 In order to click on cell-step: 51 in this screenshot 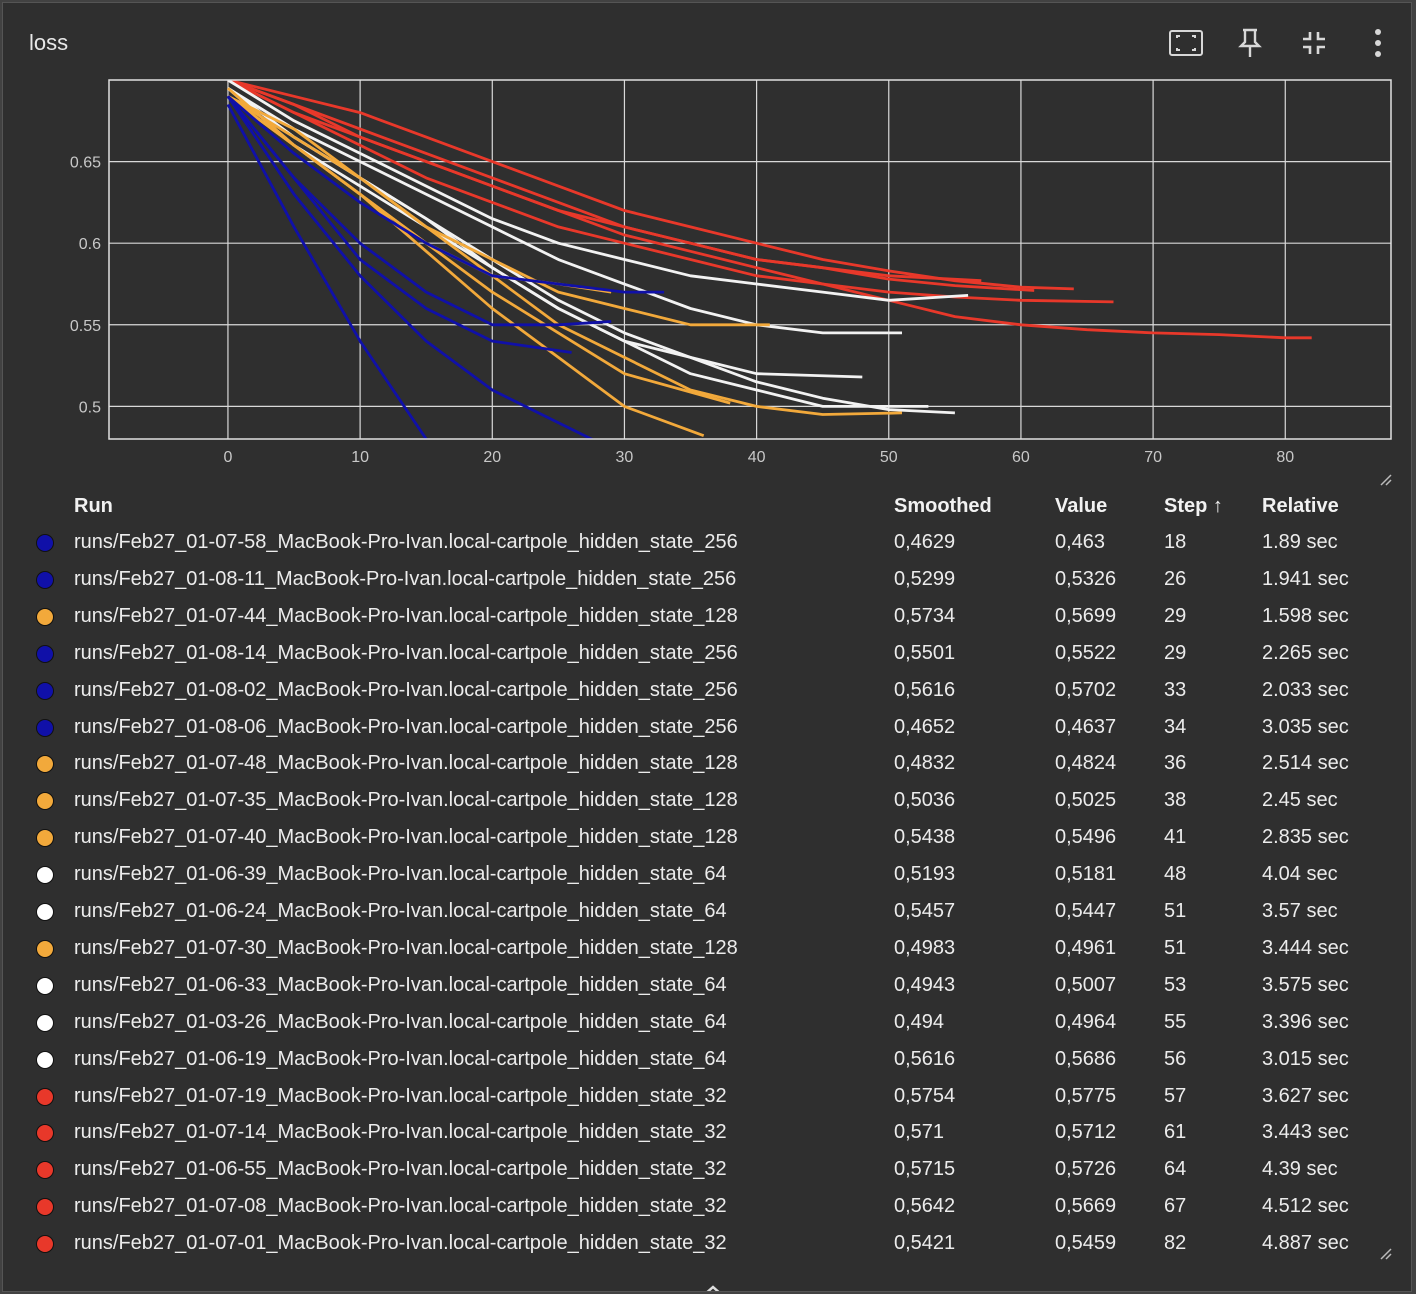, I will do `click(1175, 911)`.